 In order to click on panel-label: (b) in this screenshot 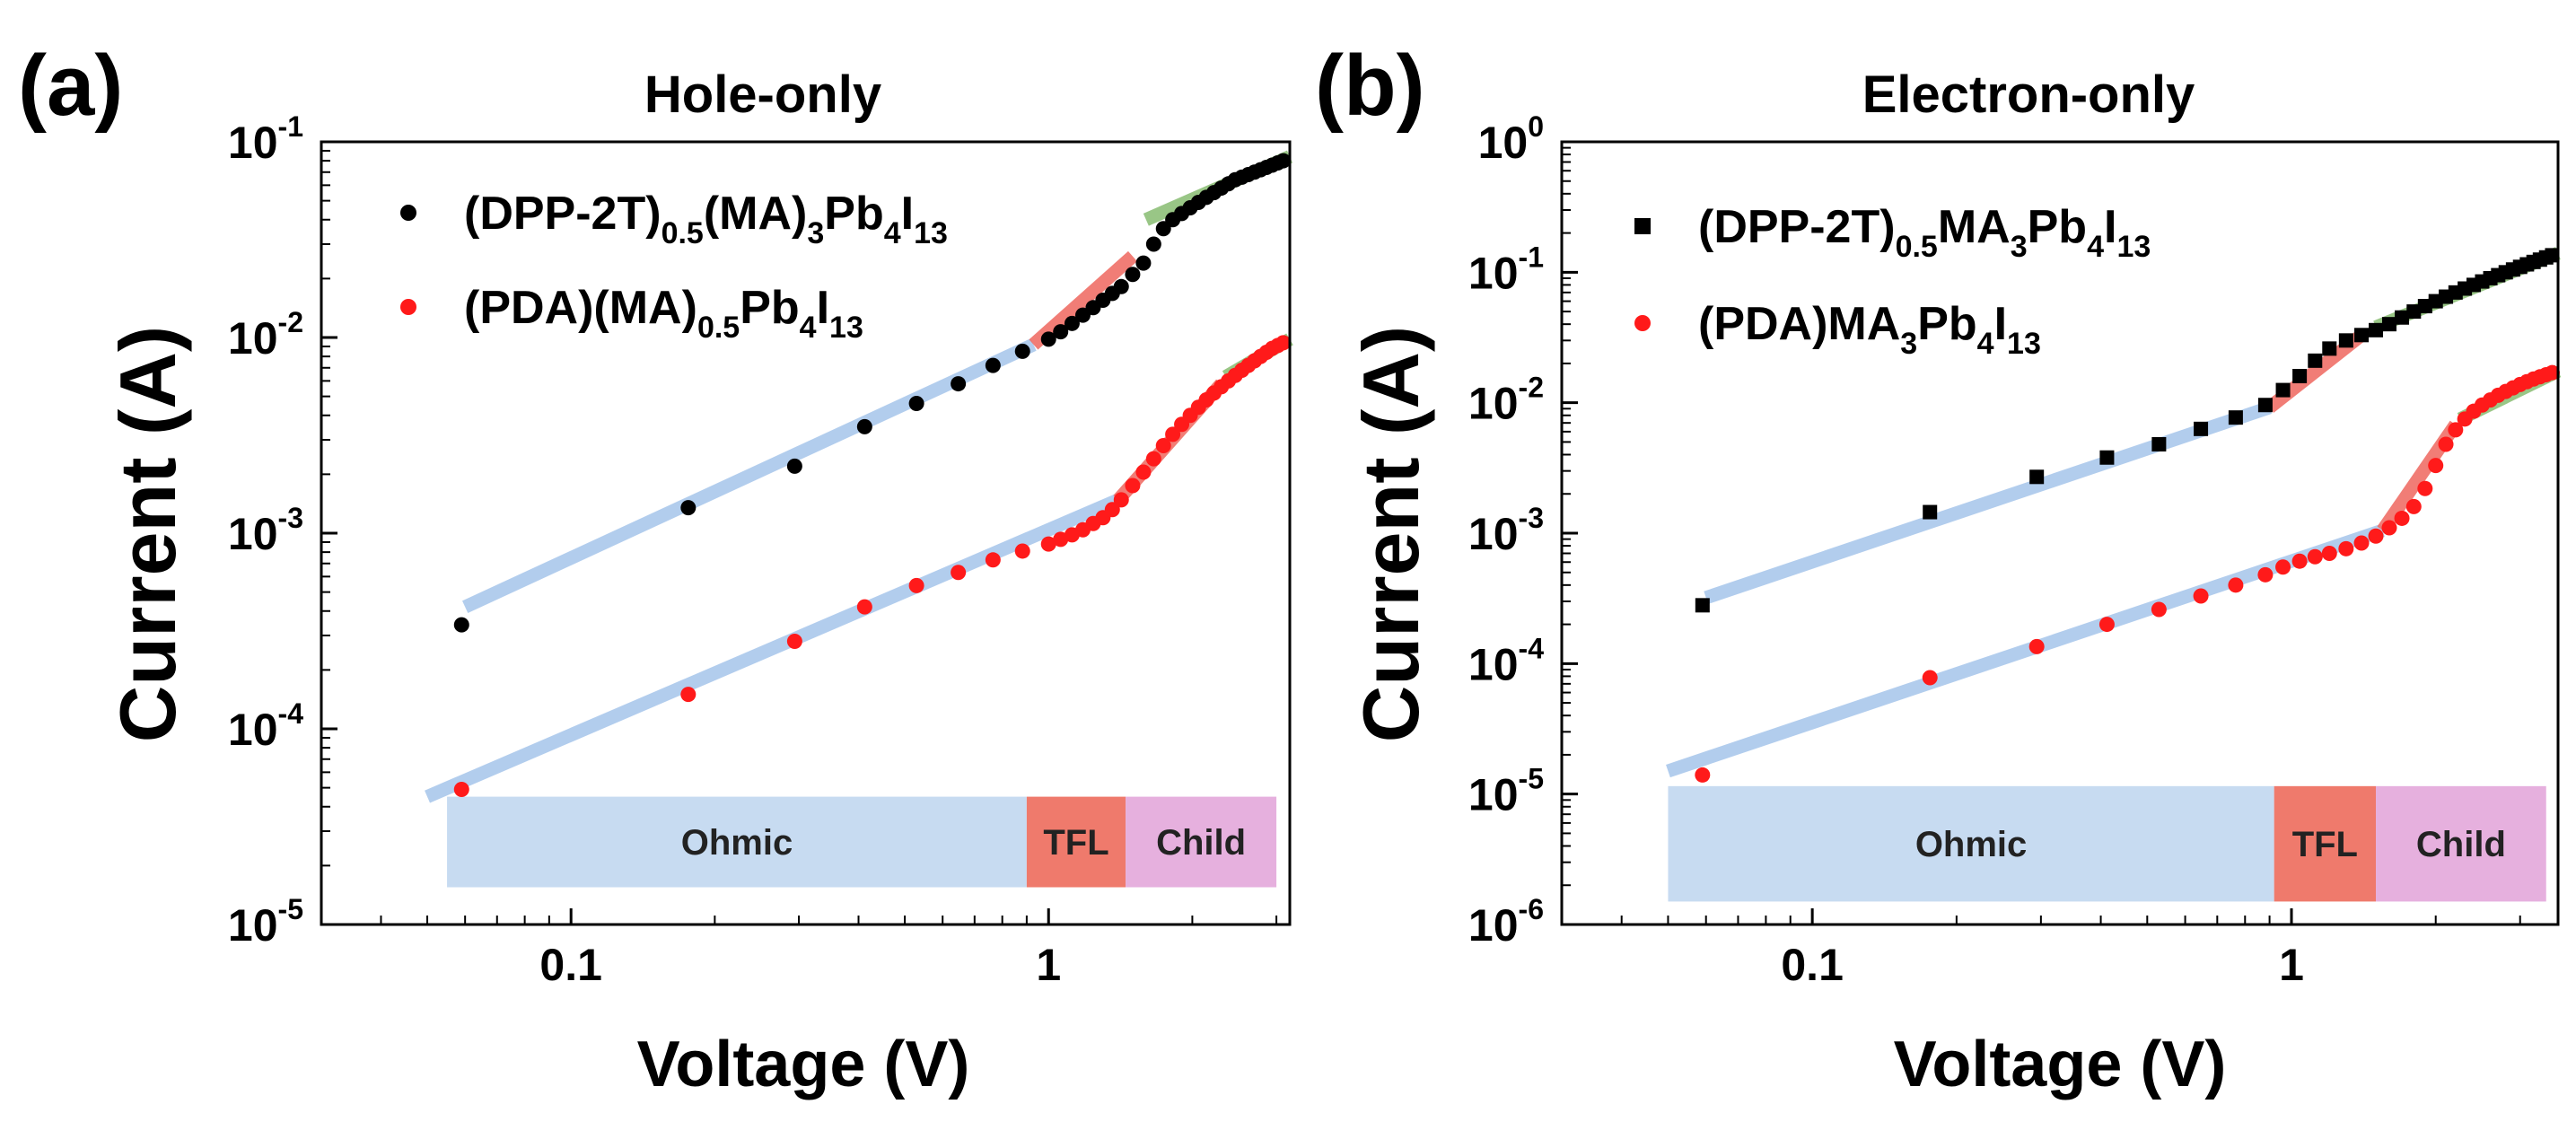, I will do `click(1370, 86)`.